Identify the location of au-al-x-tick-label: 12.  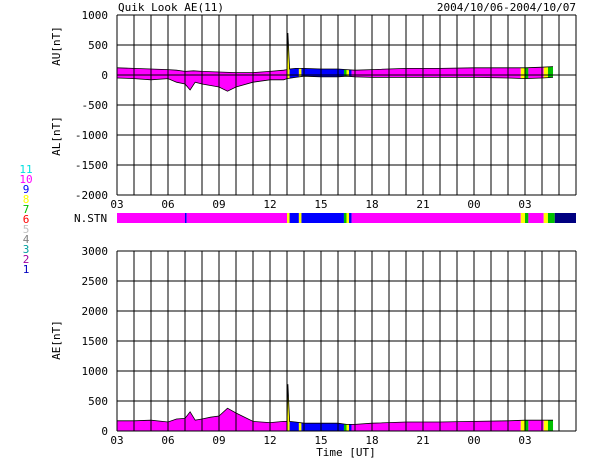
(269, 204).